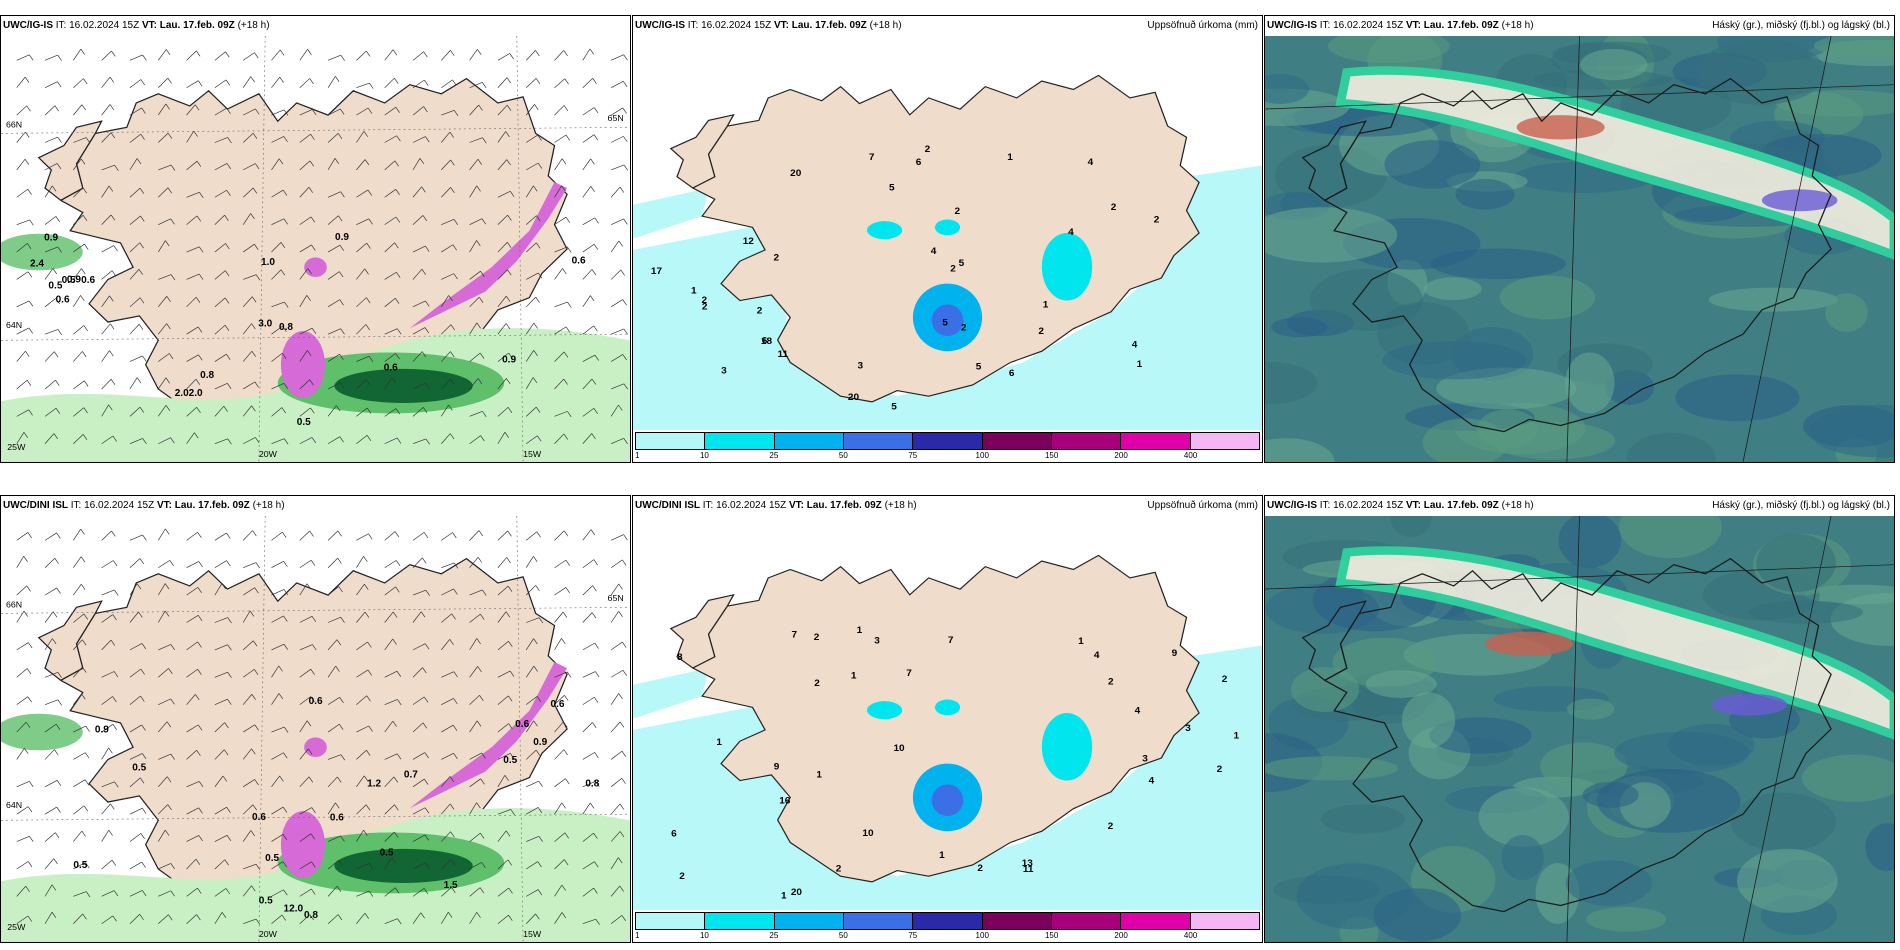  What do you see at coordinates (819, 775) in the screenshot?
I see `value-label: 1` at bounding box center [819, 775].